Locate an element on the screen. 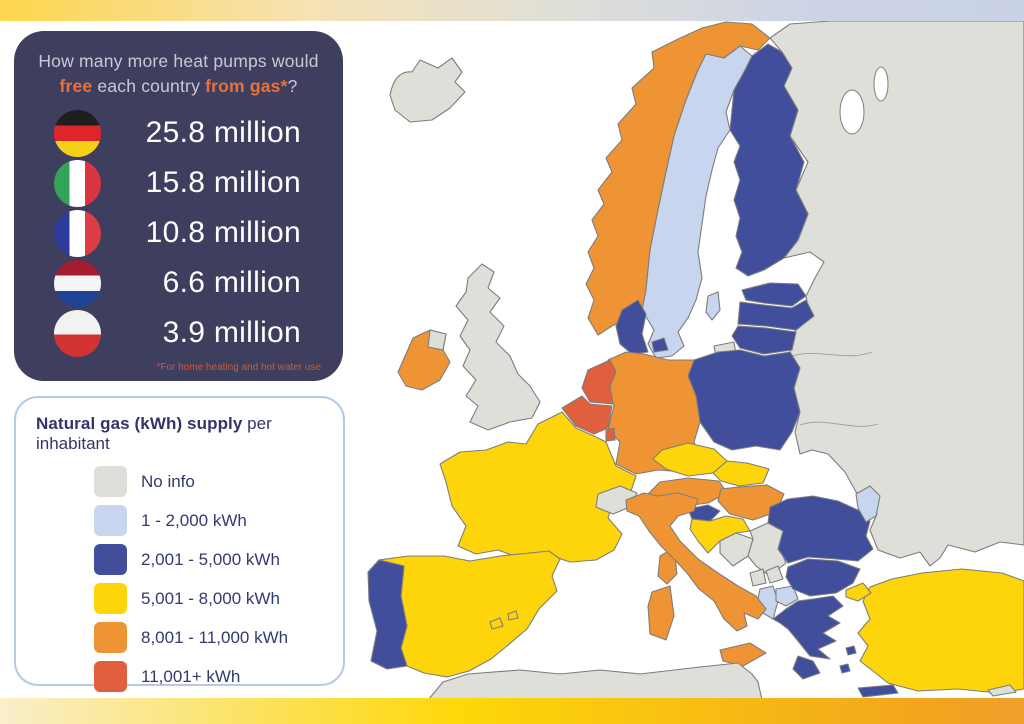  legend-item-kwh_8001_11000: 8,001 - 11,000 kWh is located at coordinates (218, 637).